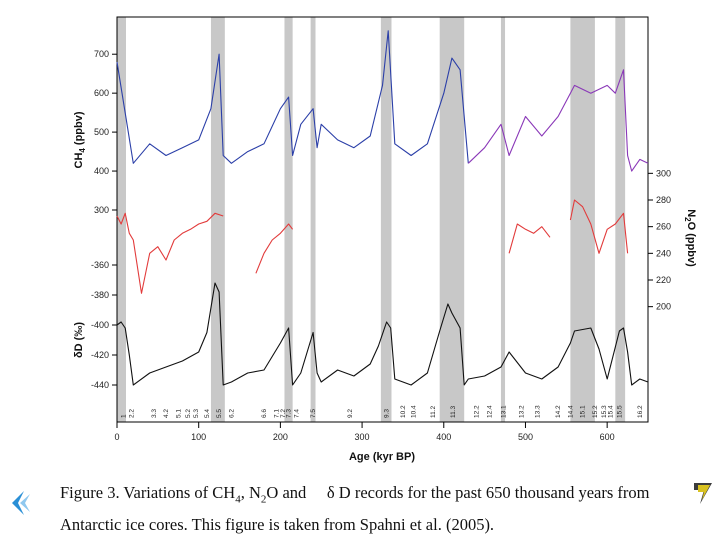 The height and width of the screenshot is (540, 720). What do you see at coordinates (231, 413) in the screenshot?
I see `marine-stage-label-9: 6.2` at bounding box center [231, 413].